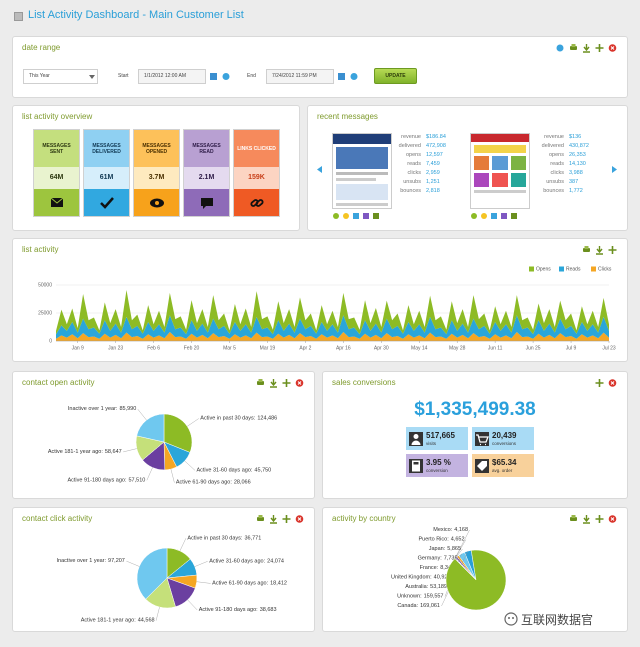  What do you see at coordinates (407, 606) in the screenshot?
I see `pie-label-category: Canada:` at bounding box center [407, 606].